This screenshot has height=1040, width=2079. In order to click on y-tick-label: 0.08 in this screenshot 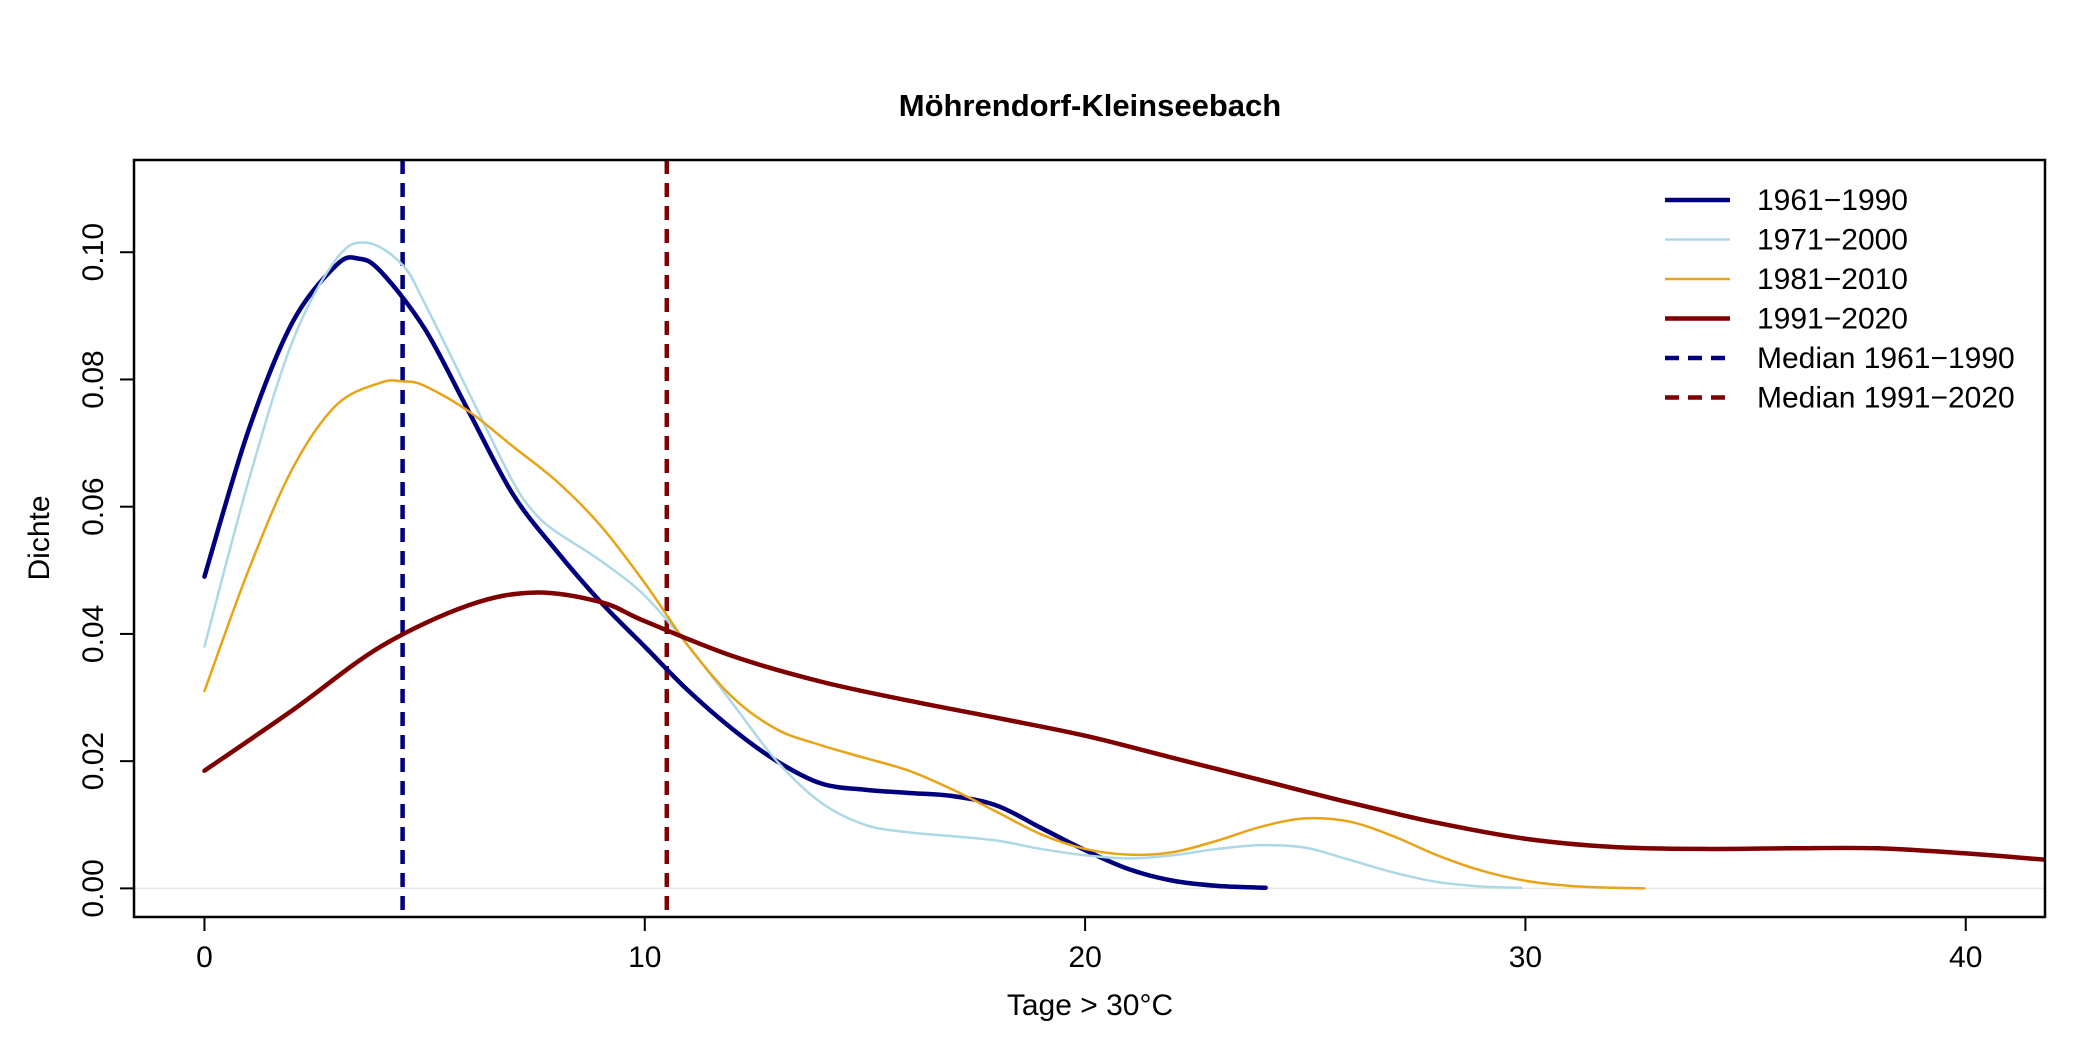, I will do `click(93, 379)`.